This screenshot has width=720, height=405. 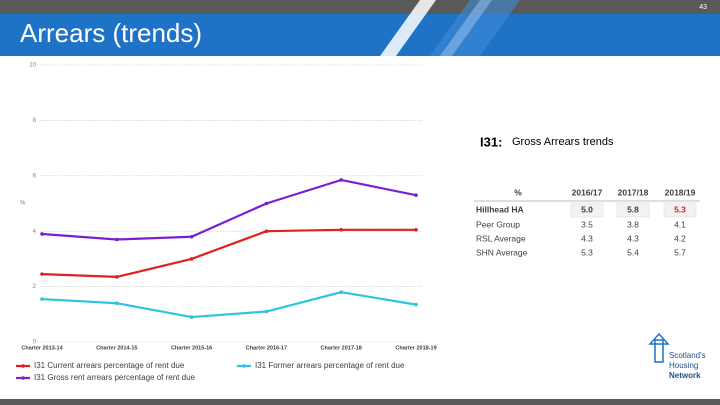 I want to click on table-cell: 3.5, so click(x=587, y=224).